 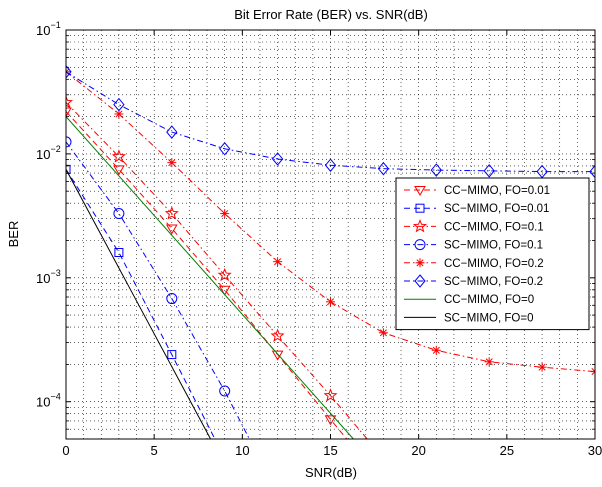 What do you see at coordinates (242, 450) in the screenshot?
I see `x-tick-label: 10` at bounding box center [242, 450].